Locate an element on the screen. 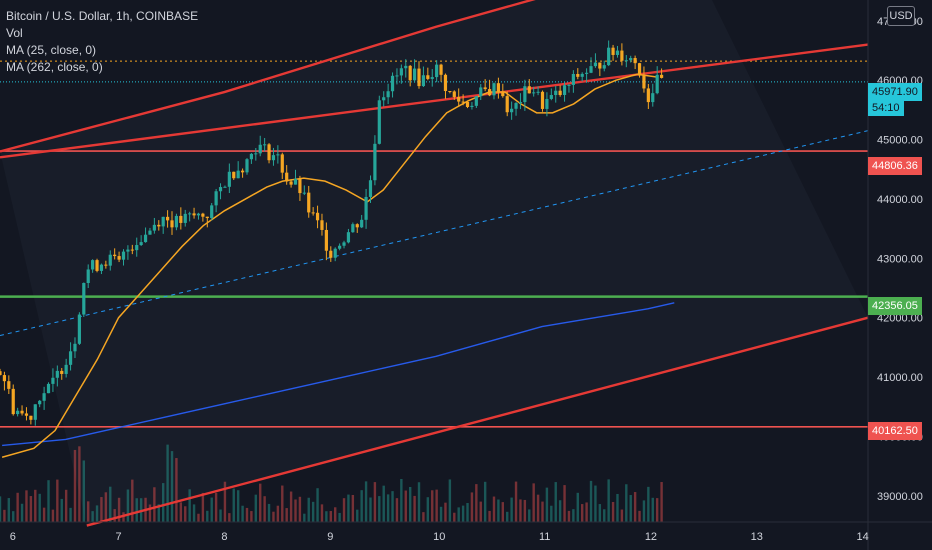 Image resolution: width=932 pixels, height=550 pixels. symbol-title: Bitcoin / U.S. Dollar, 1h, COINBASE is located at coordinates (102, 16).